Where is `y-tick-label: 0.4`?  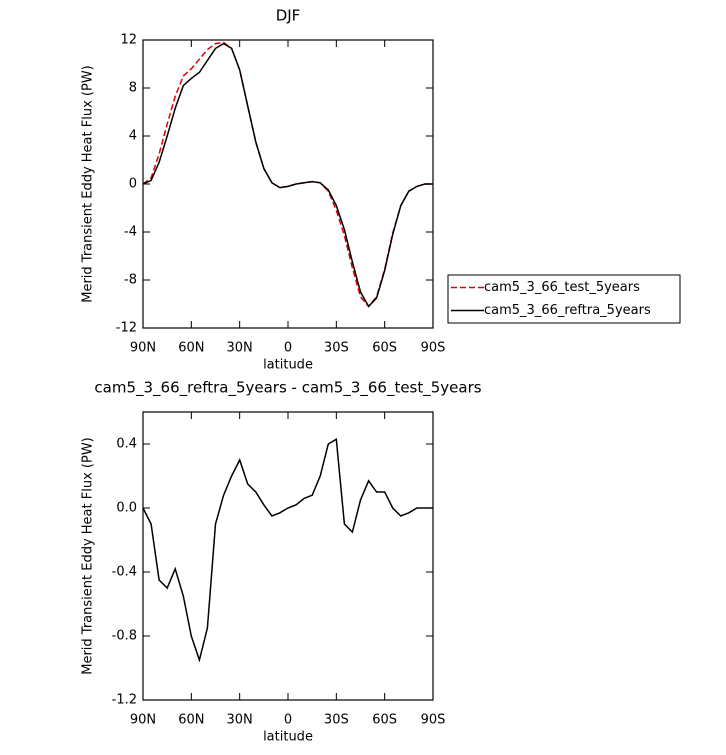
y-tick-label: 0.4 is located at coordinates (126, 444).